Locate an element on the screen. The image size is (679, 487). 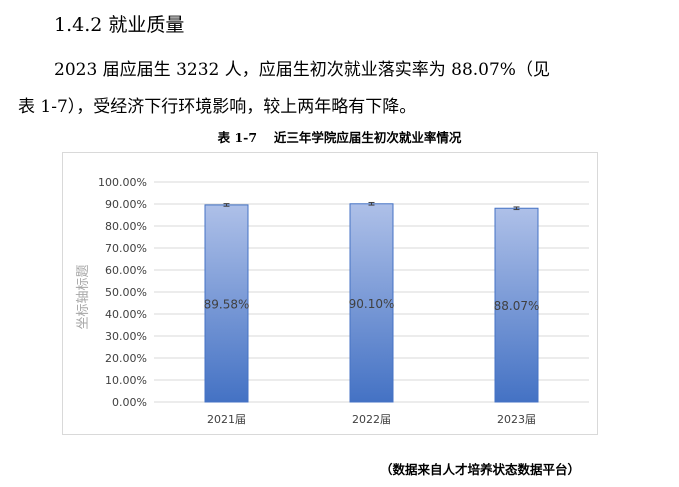
y-tick-label: 10.00% is located at coordinates (126, 380).